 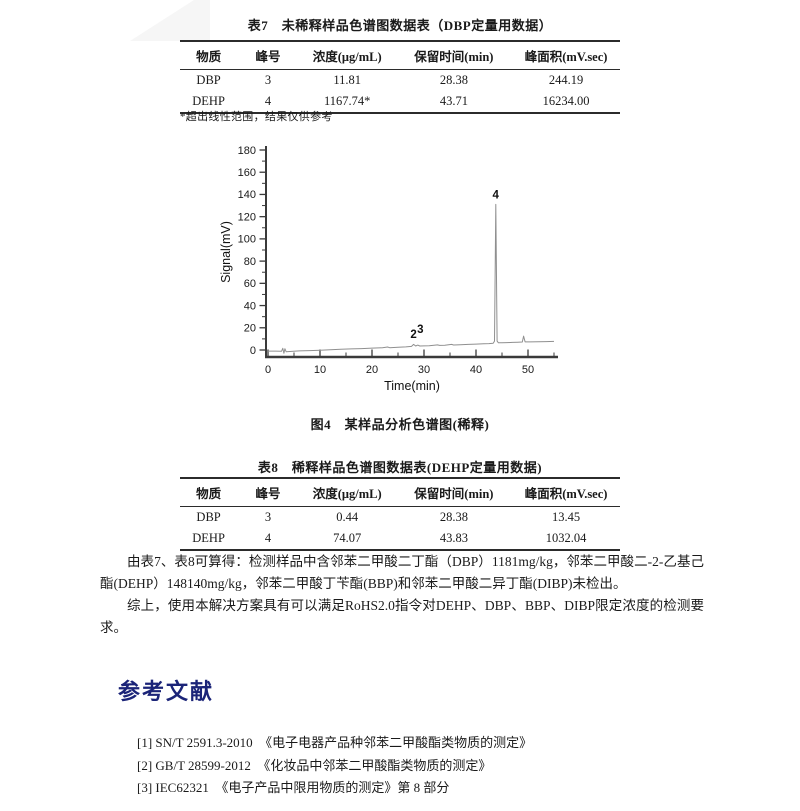 What do you see at coordinates (226, 252) in the screenshot?
I see `y-axis-title: Signal(mV)` at bounding box center [226, 252].